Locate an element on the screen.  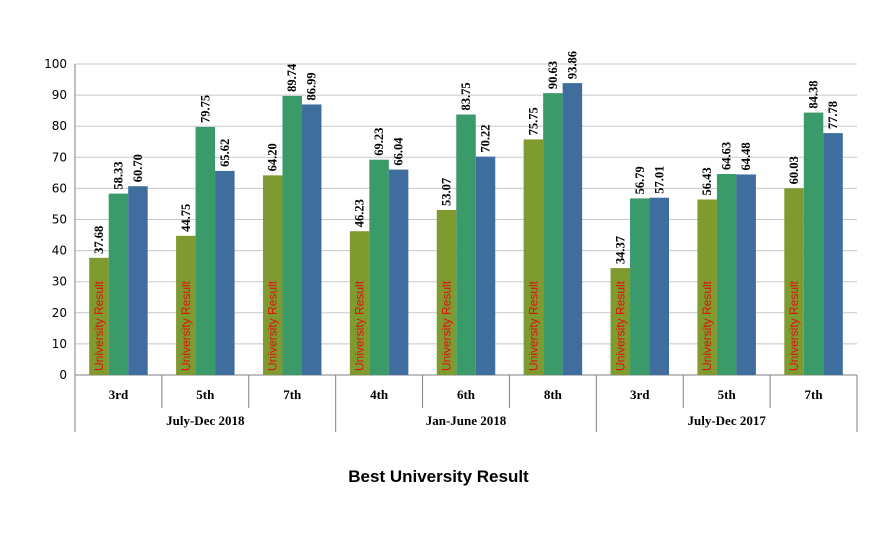
data-label: 46.23 is located at coordinates (360, 213).